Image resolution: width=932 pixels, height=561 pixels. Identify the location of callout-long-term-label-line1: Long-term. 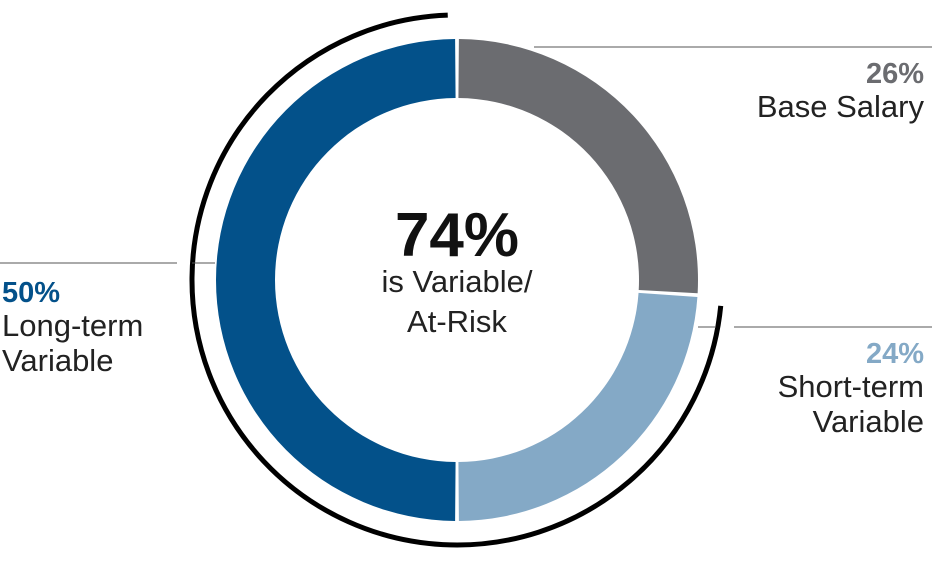
(73, 326).